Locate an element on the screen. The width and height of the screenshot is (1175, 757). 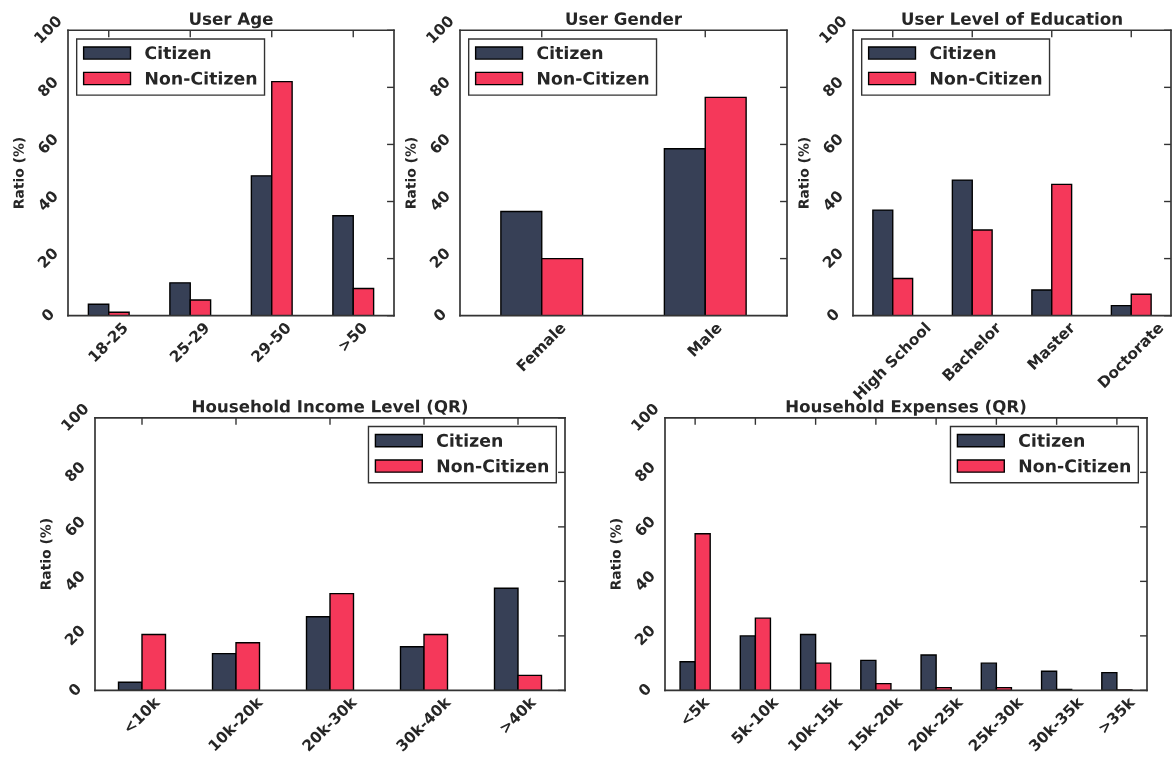
chart-title: User Age is located at coordinates (231, 20).